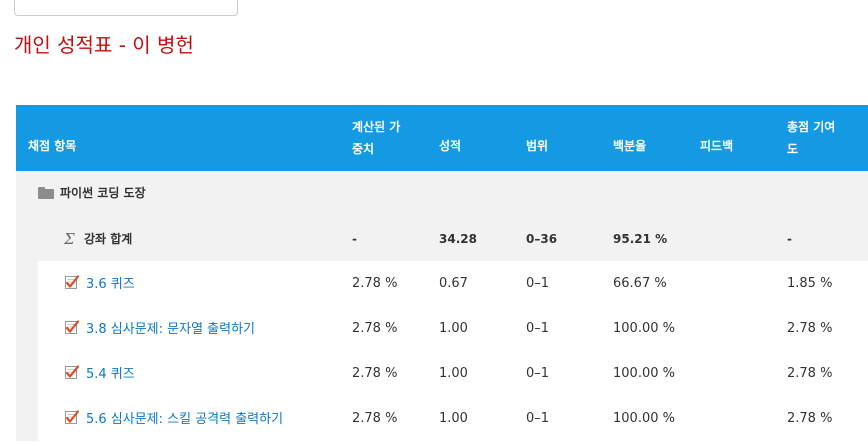  I want to click on grade-item-percentage: 66.67 %, so click(640, 283).